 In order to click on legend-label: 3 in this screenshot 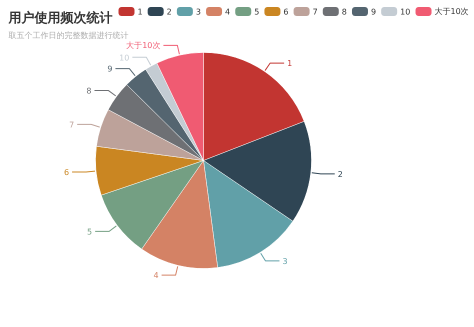, I will do `click(198, 12)`.